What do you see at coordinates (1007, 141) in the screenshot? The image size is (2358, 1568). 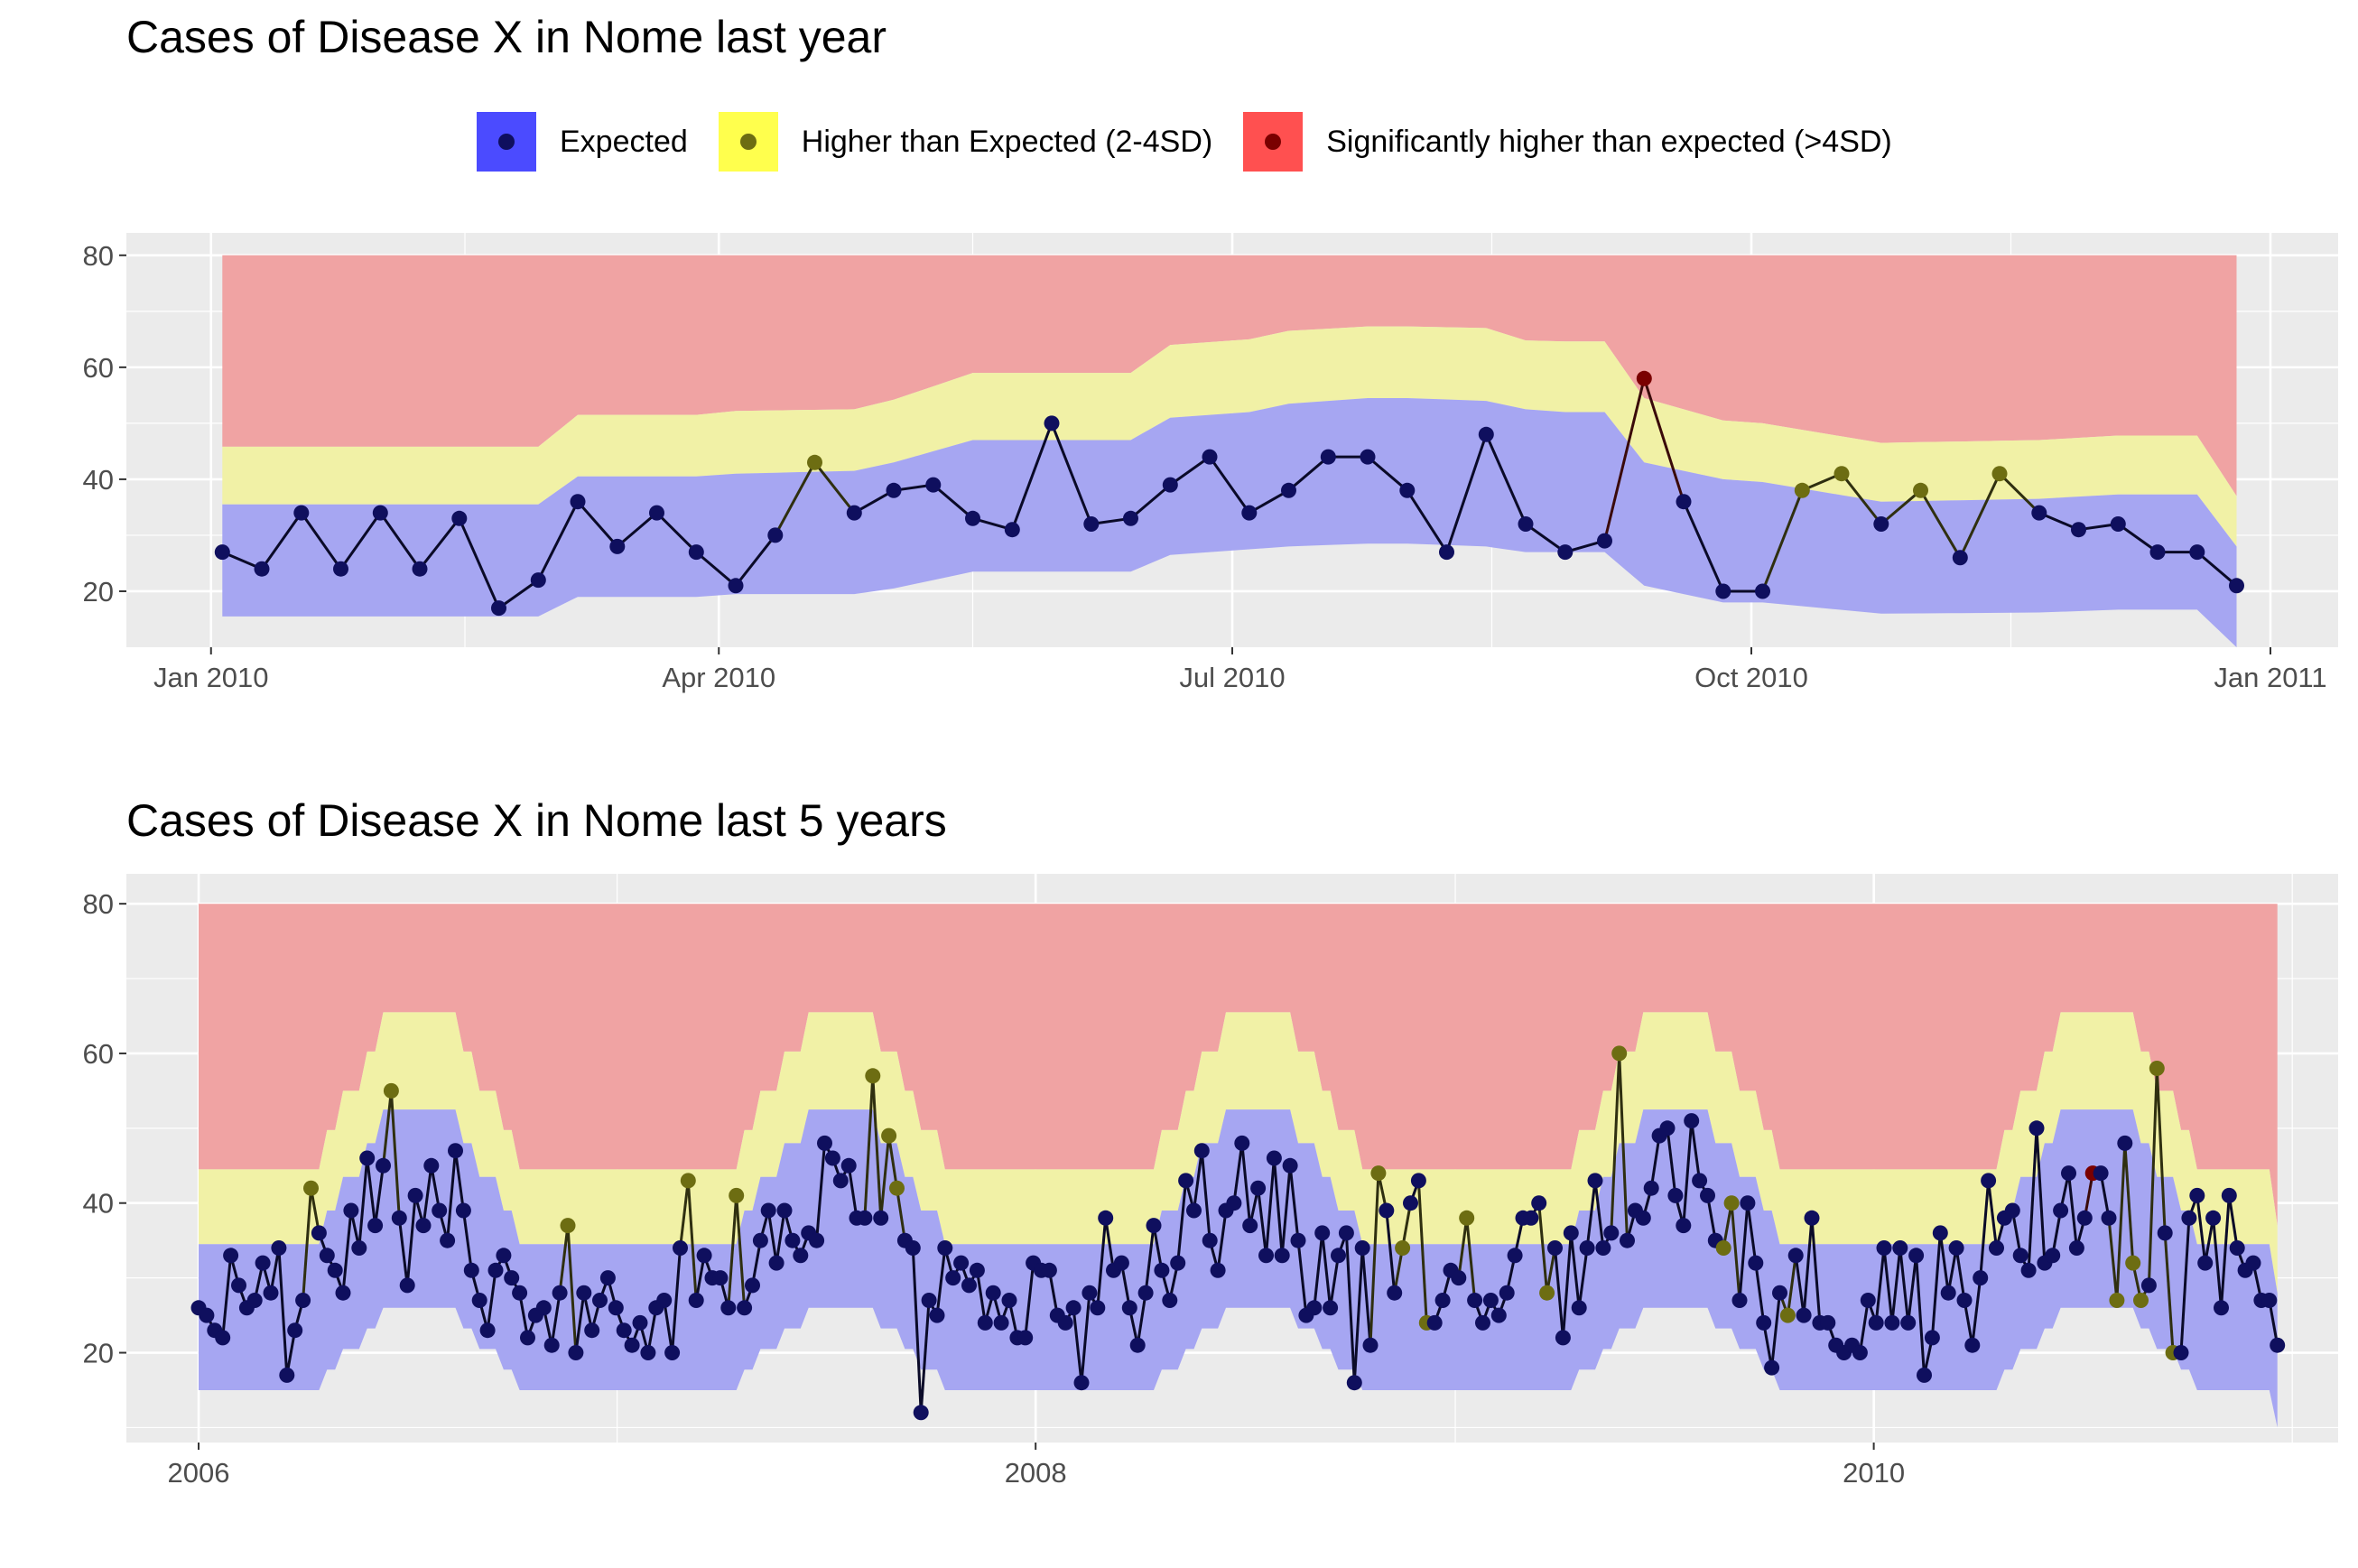 I see `legend-label-higher: Higher than Expected (2-4SD)` at bounding box center [1007, 141].